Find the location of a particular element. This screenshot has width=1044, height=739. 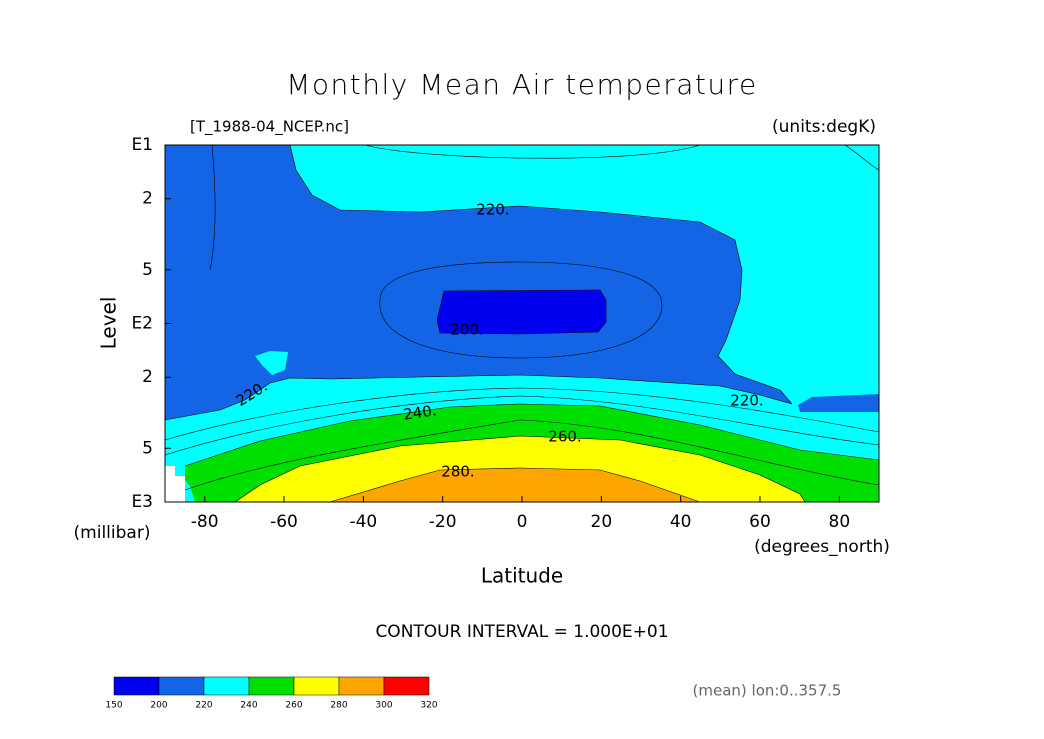

y-axis-units: (millibar) is located at coordinates (112, 533).